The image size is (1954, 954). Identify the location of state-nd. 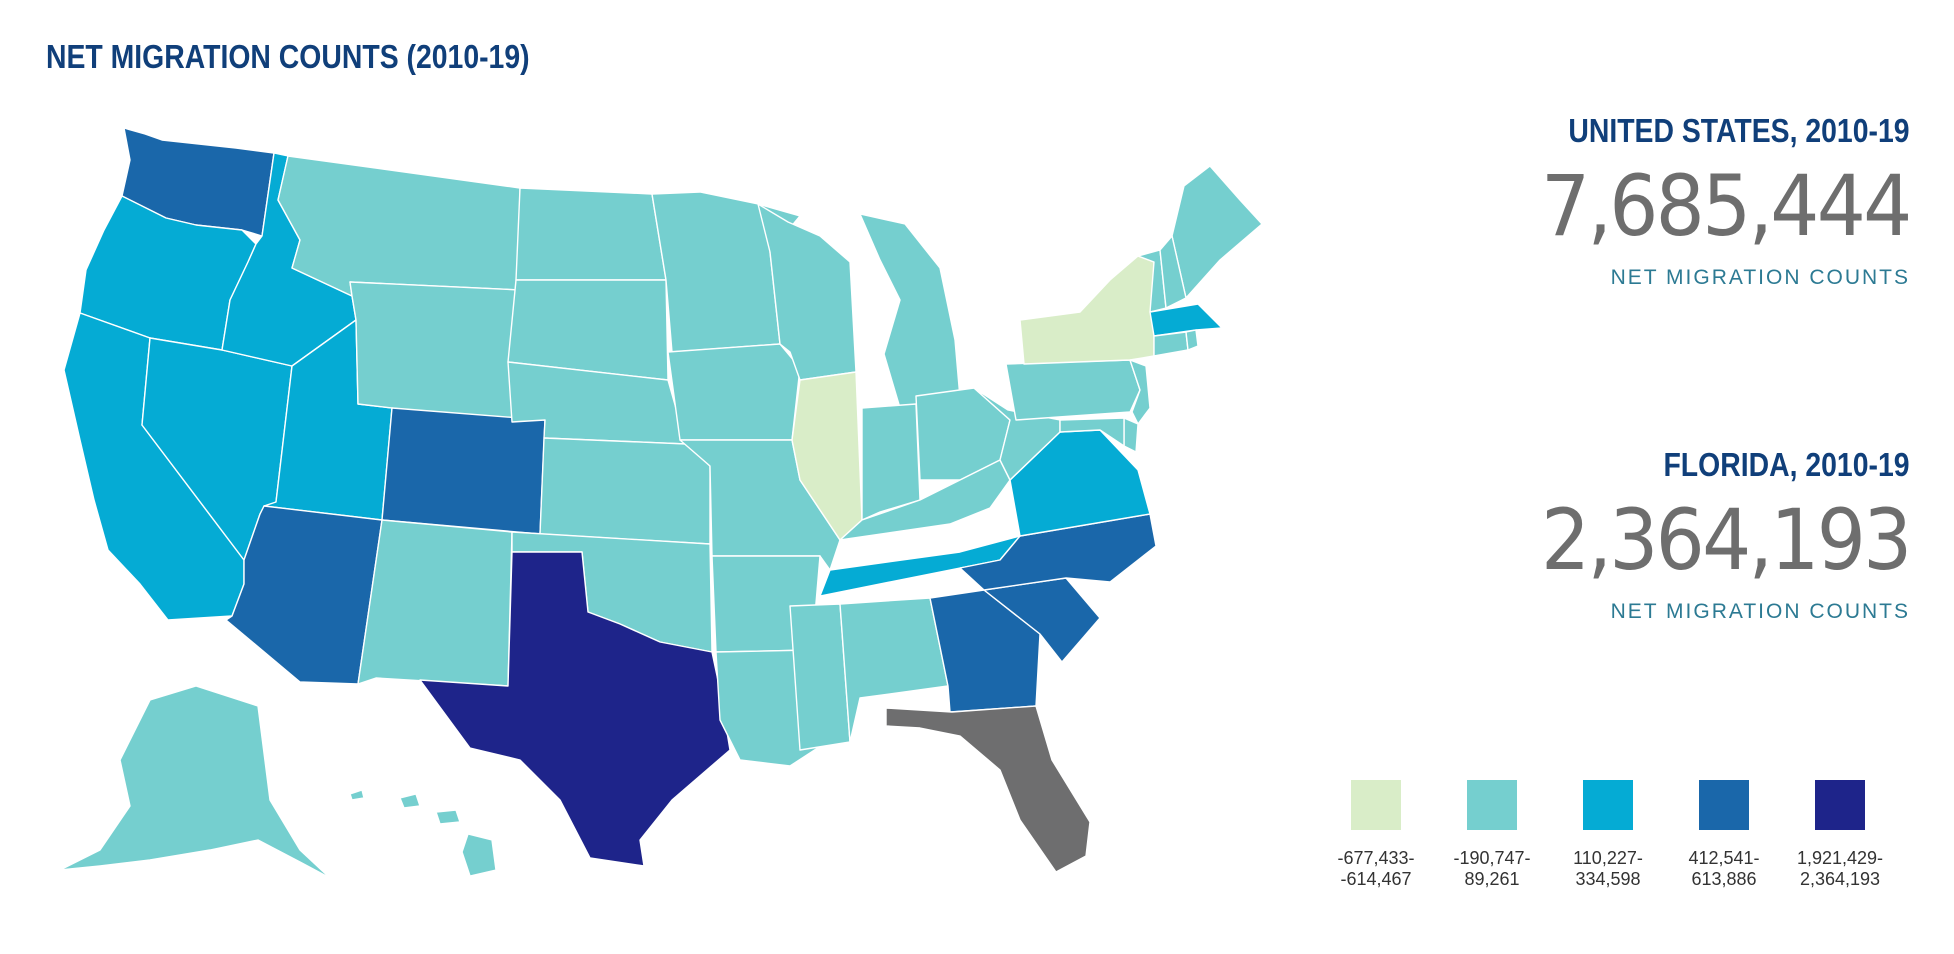
(591, 234).